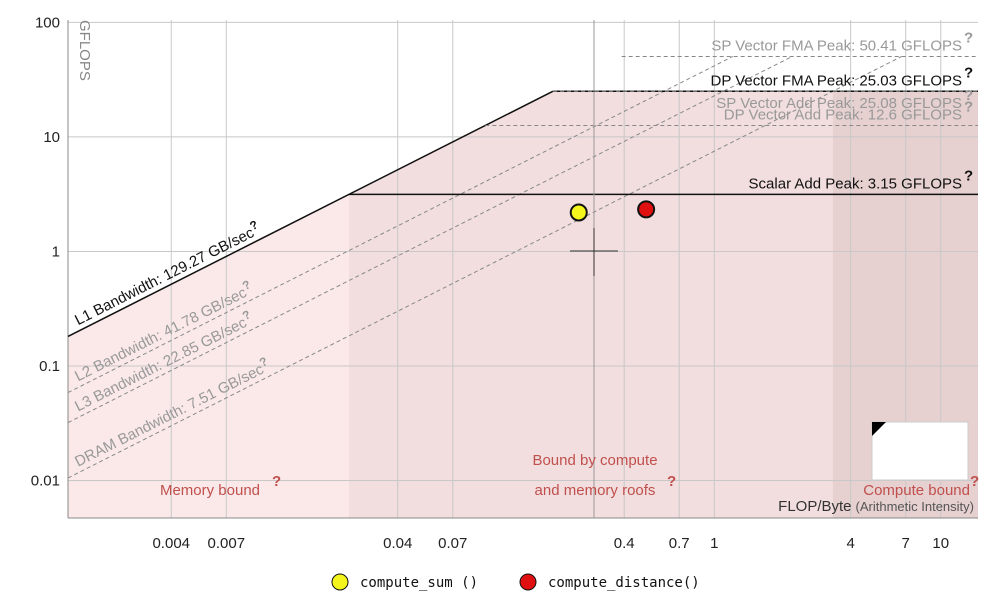 This screenshot has height=603, width=1000. Describe the element at coordinates (879, 429) in the screenshot. I see `minimap-corner` at that location.